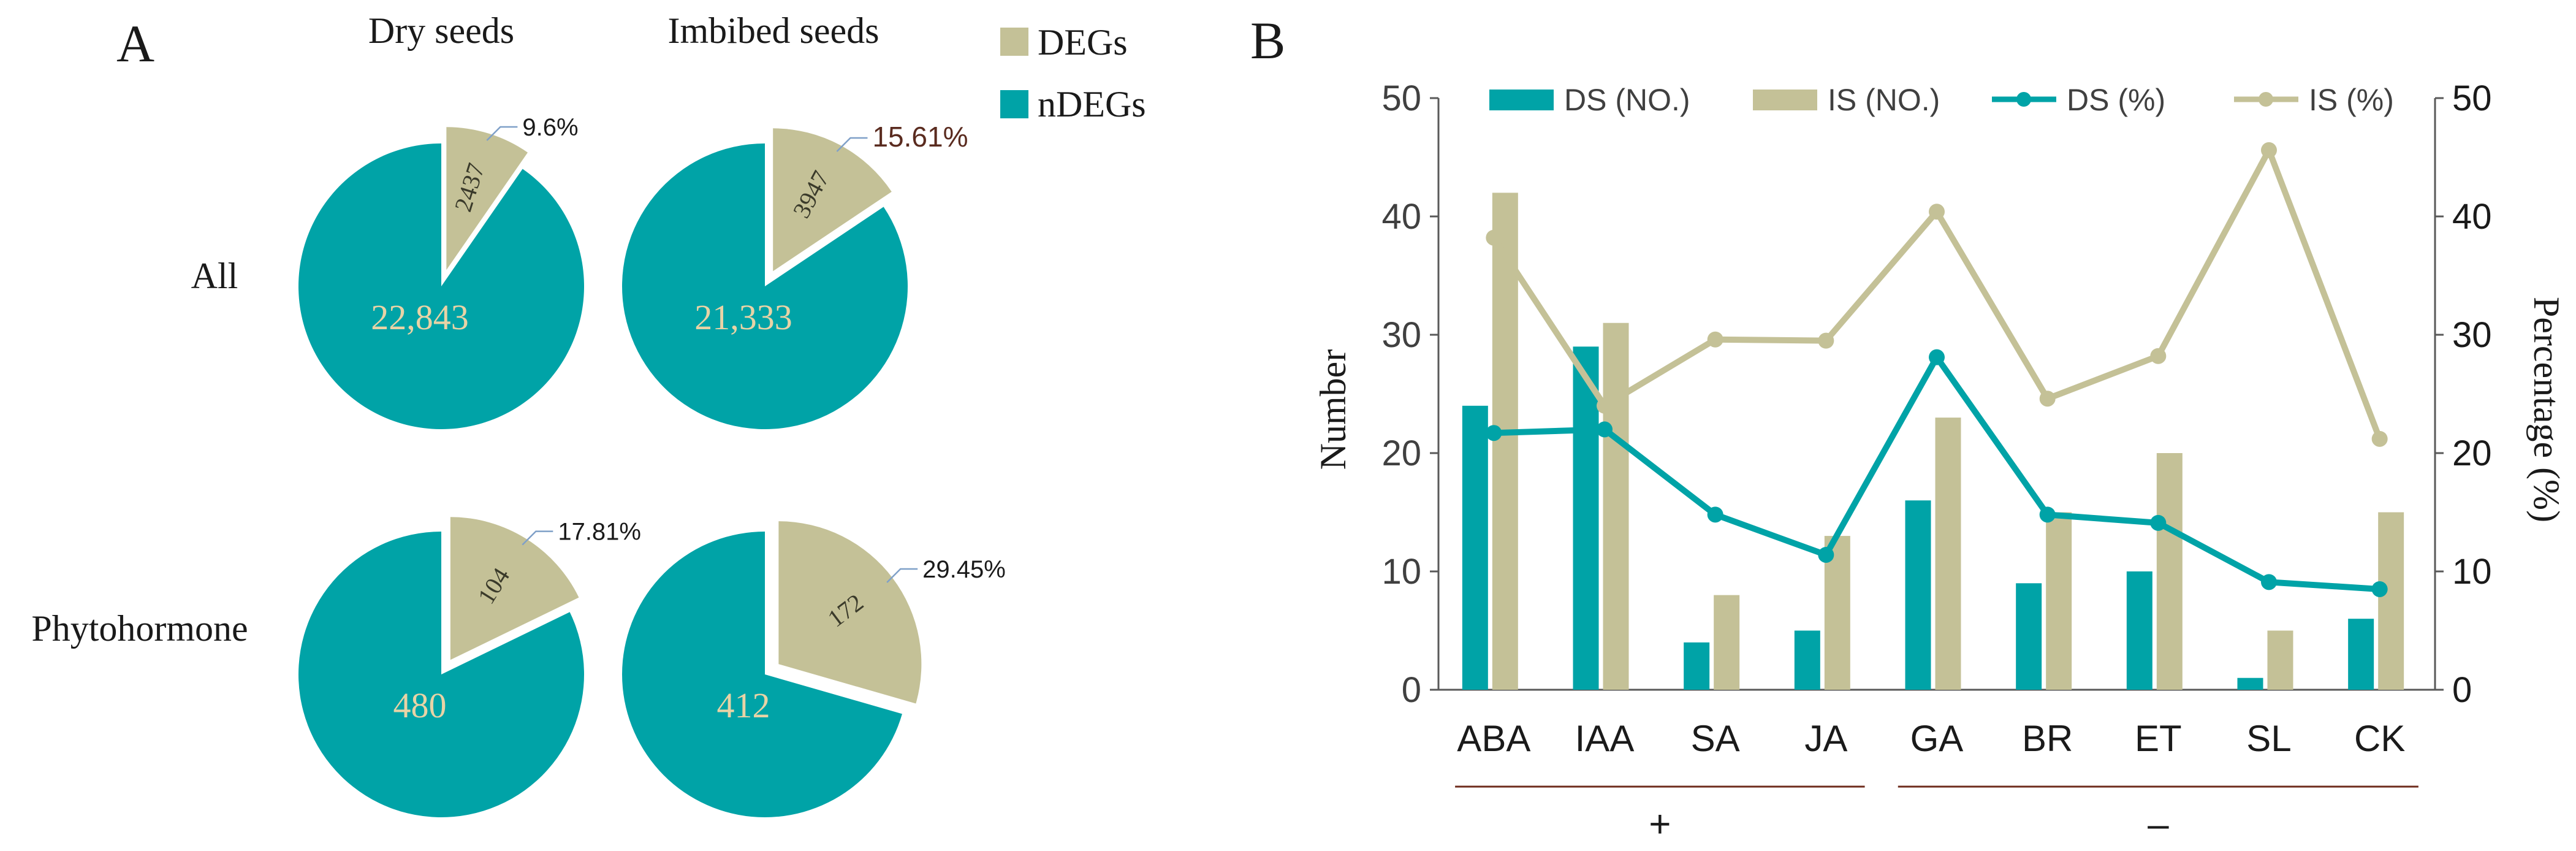 The height and width of the screenshot is (851, 2576). Describe the element at coordinates (1401, 572) in the screenshot. I see `y-tick-label: 10` at that location.